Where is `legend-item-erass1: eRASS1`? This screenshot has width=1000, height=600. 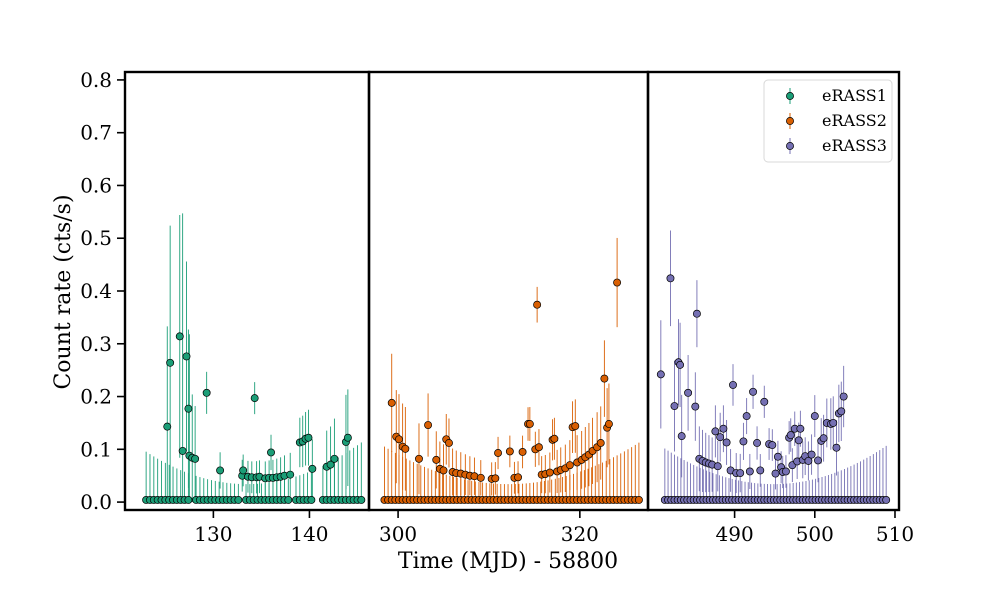
legend-item-erass1: eRASS1 is located at coordinates (836, 95).